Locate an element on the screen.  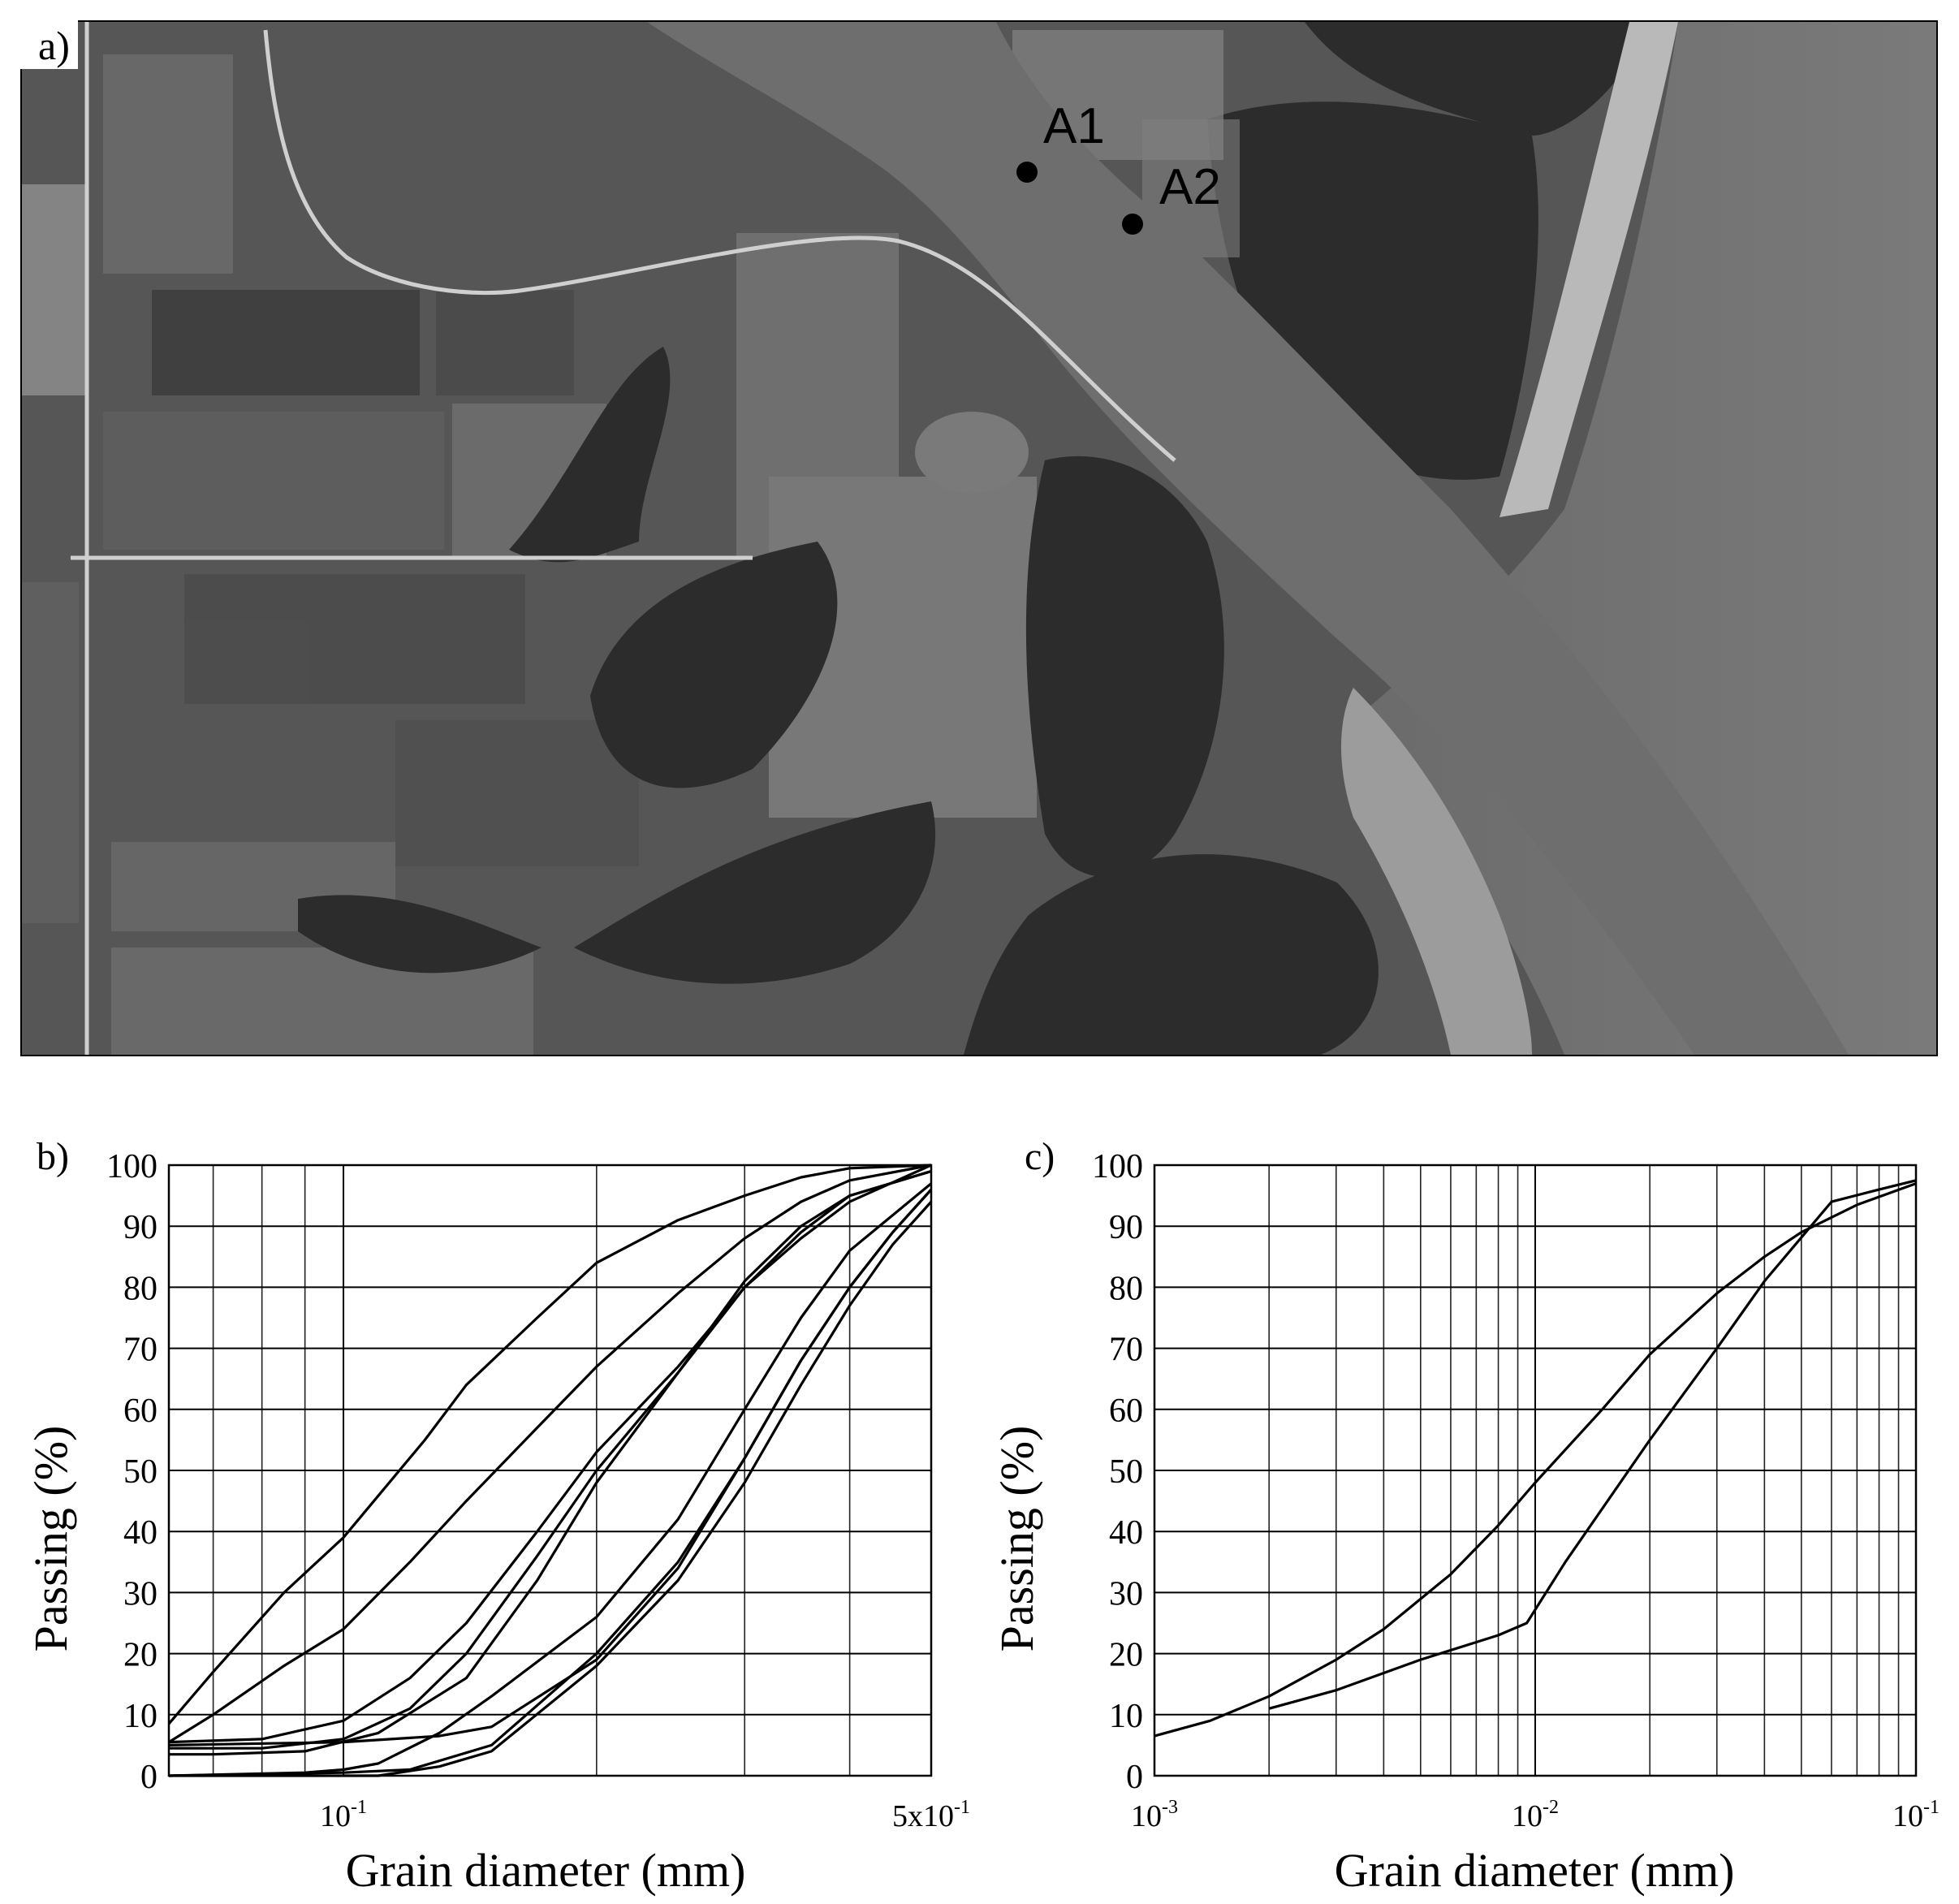
chart-c-yticks: 0 10 20 30 40 50 60 70 80 90 100 is located at coordinates (1117, 1472).